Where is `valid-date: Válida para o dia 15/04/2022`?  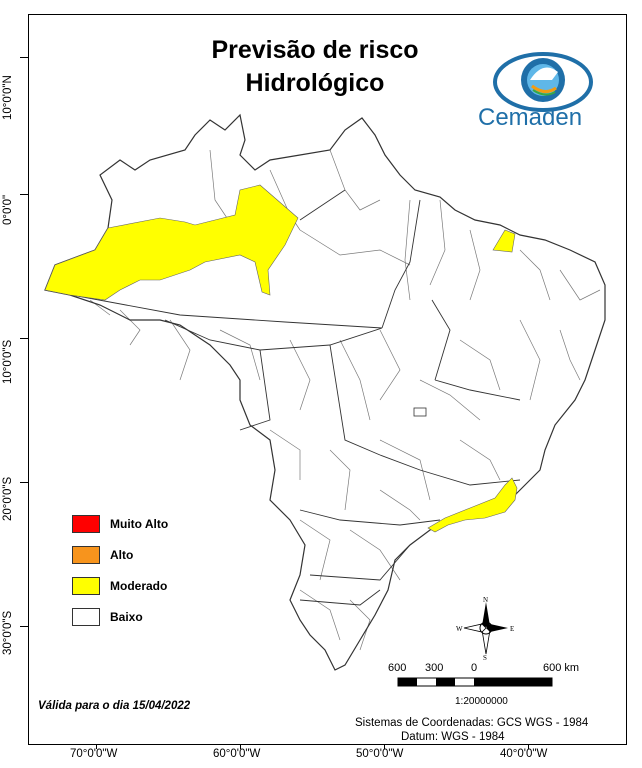
valid-date: Válida para o dia 15/04/2022 is located at coordinates (114, 706).